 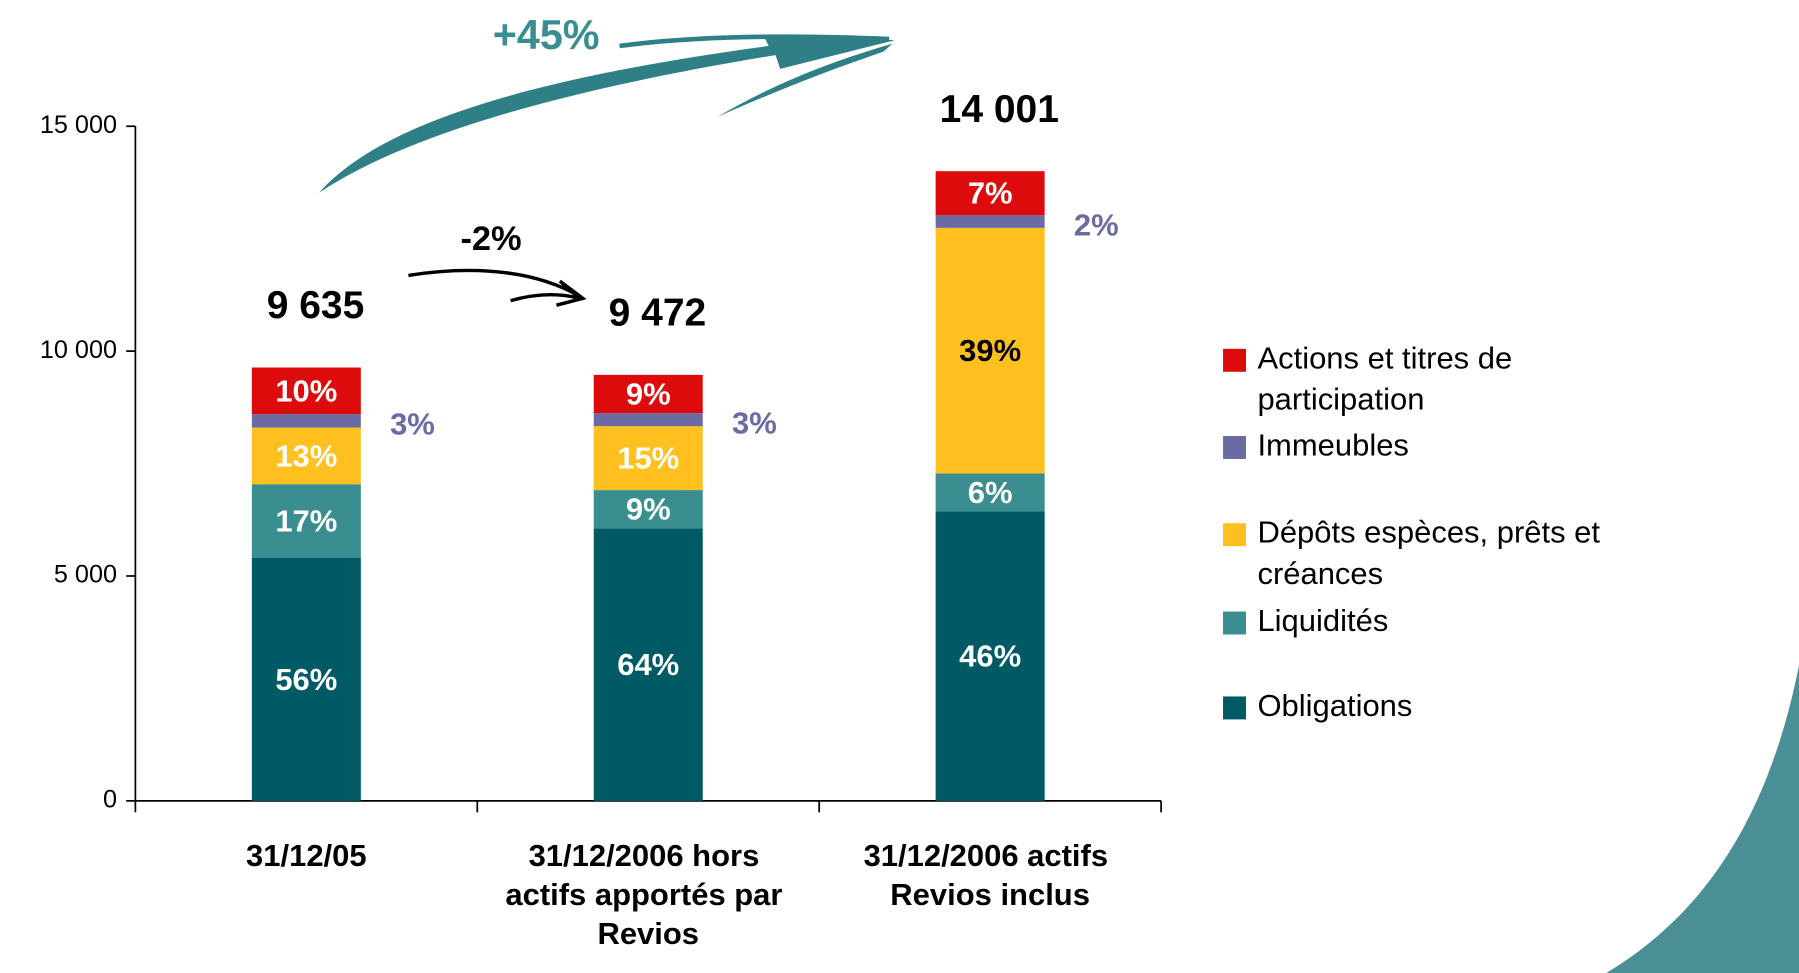 I want to click on data-label: 2%, so click(x=1096, y=225).